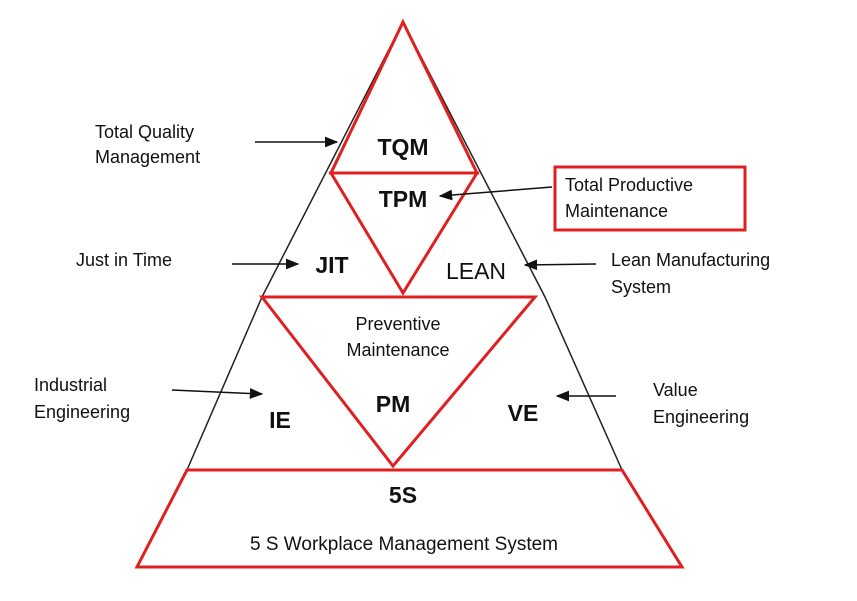  I want to click on ve-acronym: VE, so click(523, 413).